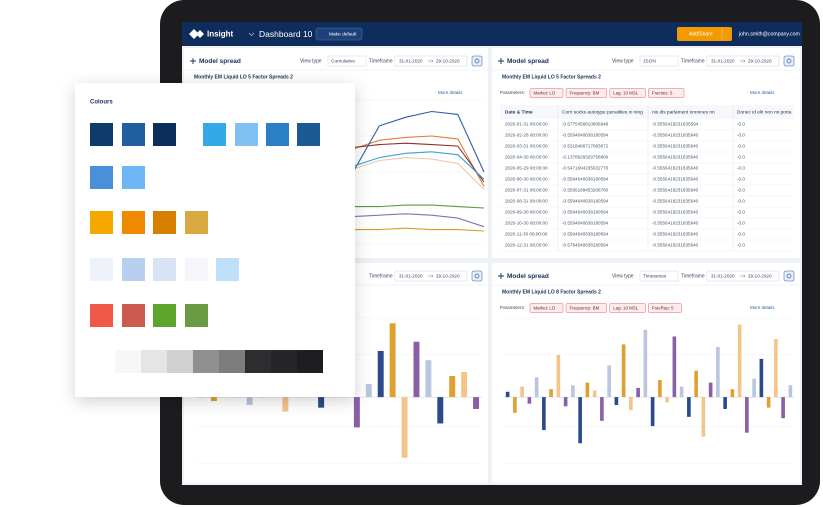  What do you see at coordinates (701, 35) in the screenshot?
I see `add-share-label: Add/Share` at bounding box center [701, 35].